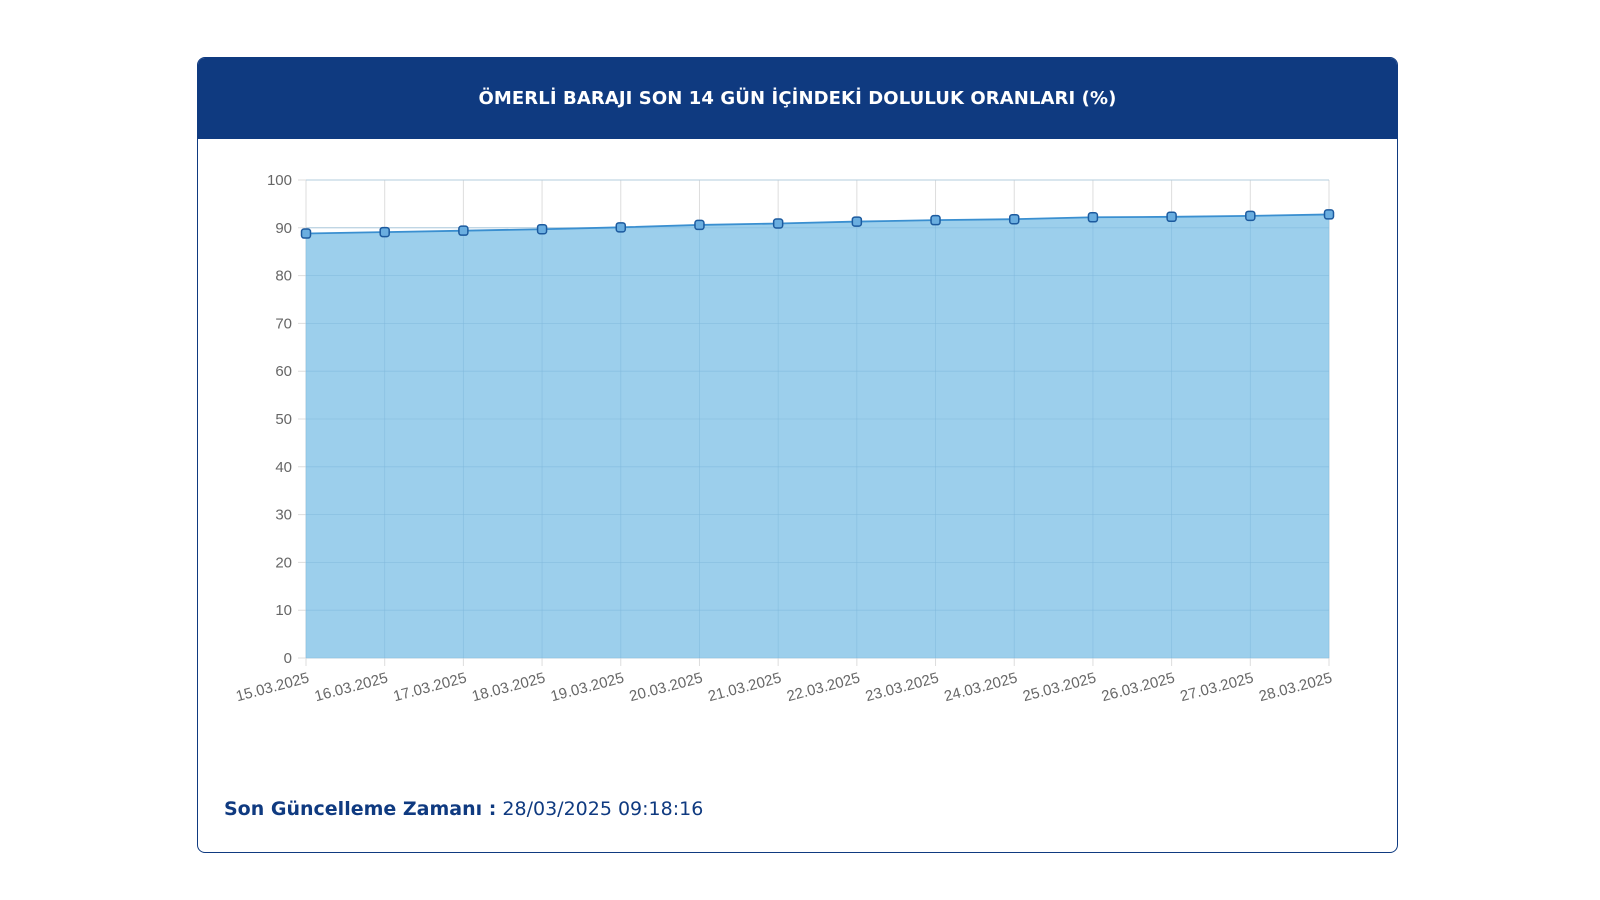  What do you see at coordinates (283, 515) in the screenshot?
I see `y-tick-label: 30` at bounding box center [283, 515].